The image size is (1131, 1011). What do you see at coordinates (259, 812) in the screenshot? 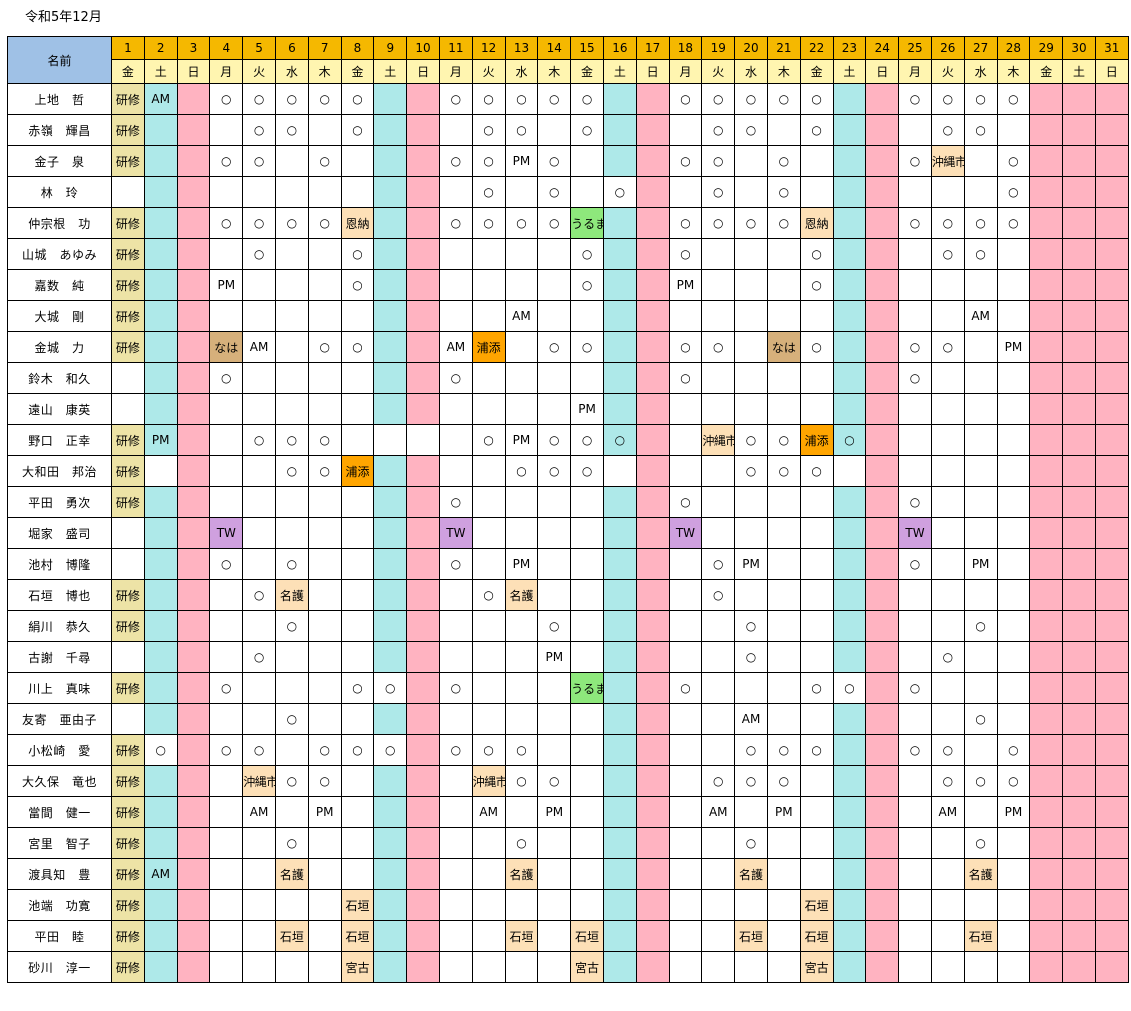
I see `schedule-cell: AM` at bounding box center [259, 812].